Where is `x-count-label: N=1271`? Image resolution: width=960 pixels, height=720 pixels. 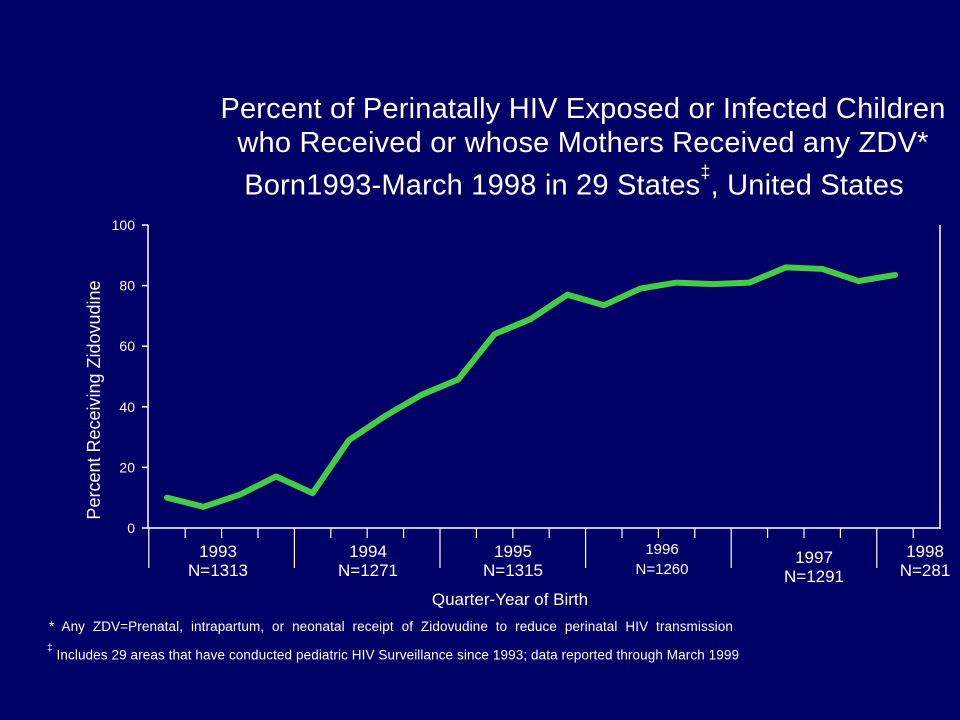 x-count-label: N=1271 is located at coordinates (368, 570).